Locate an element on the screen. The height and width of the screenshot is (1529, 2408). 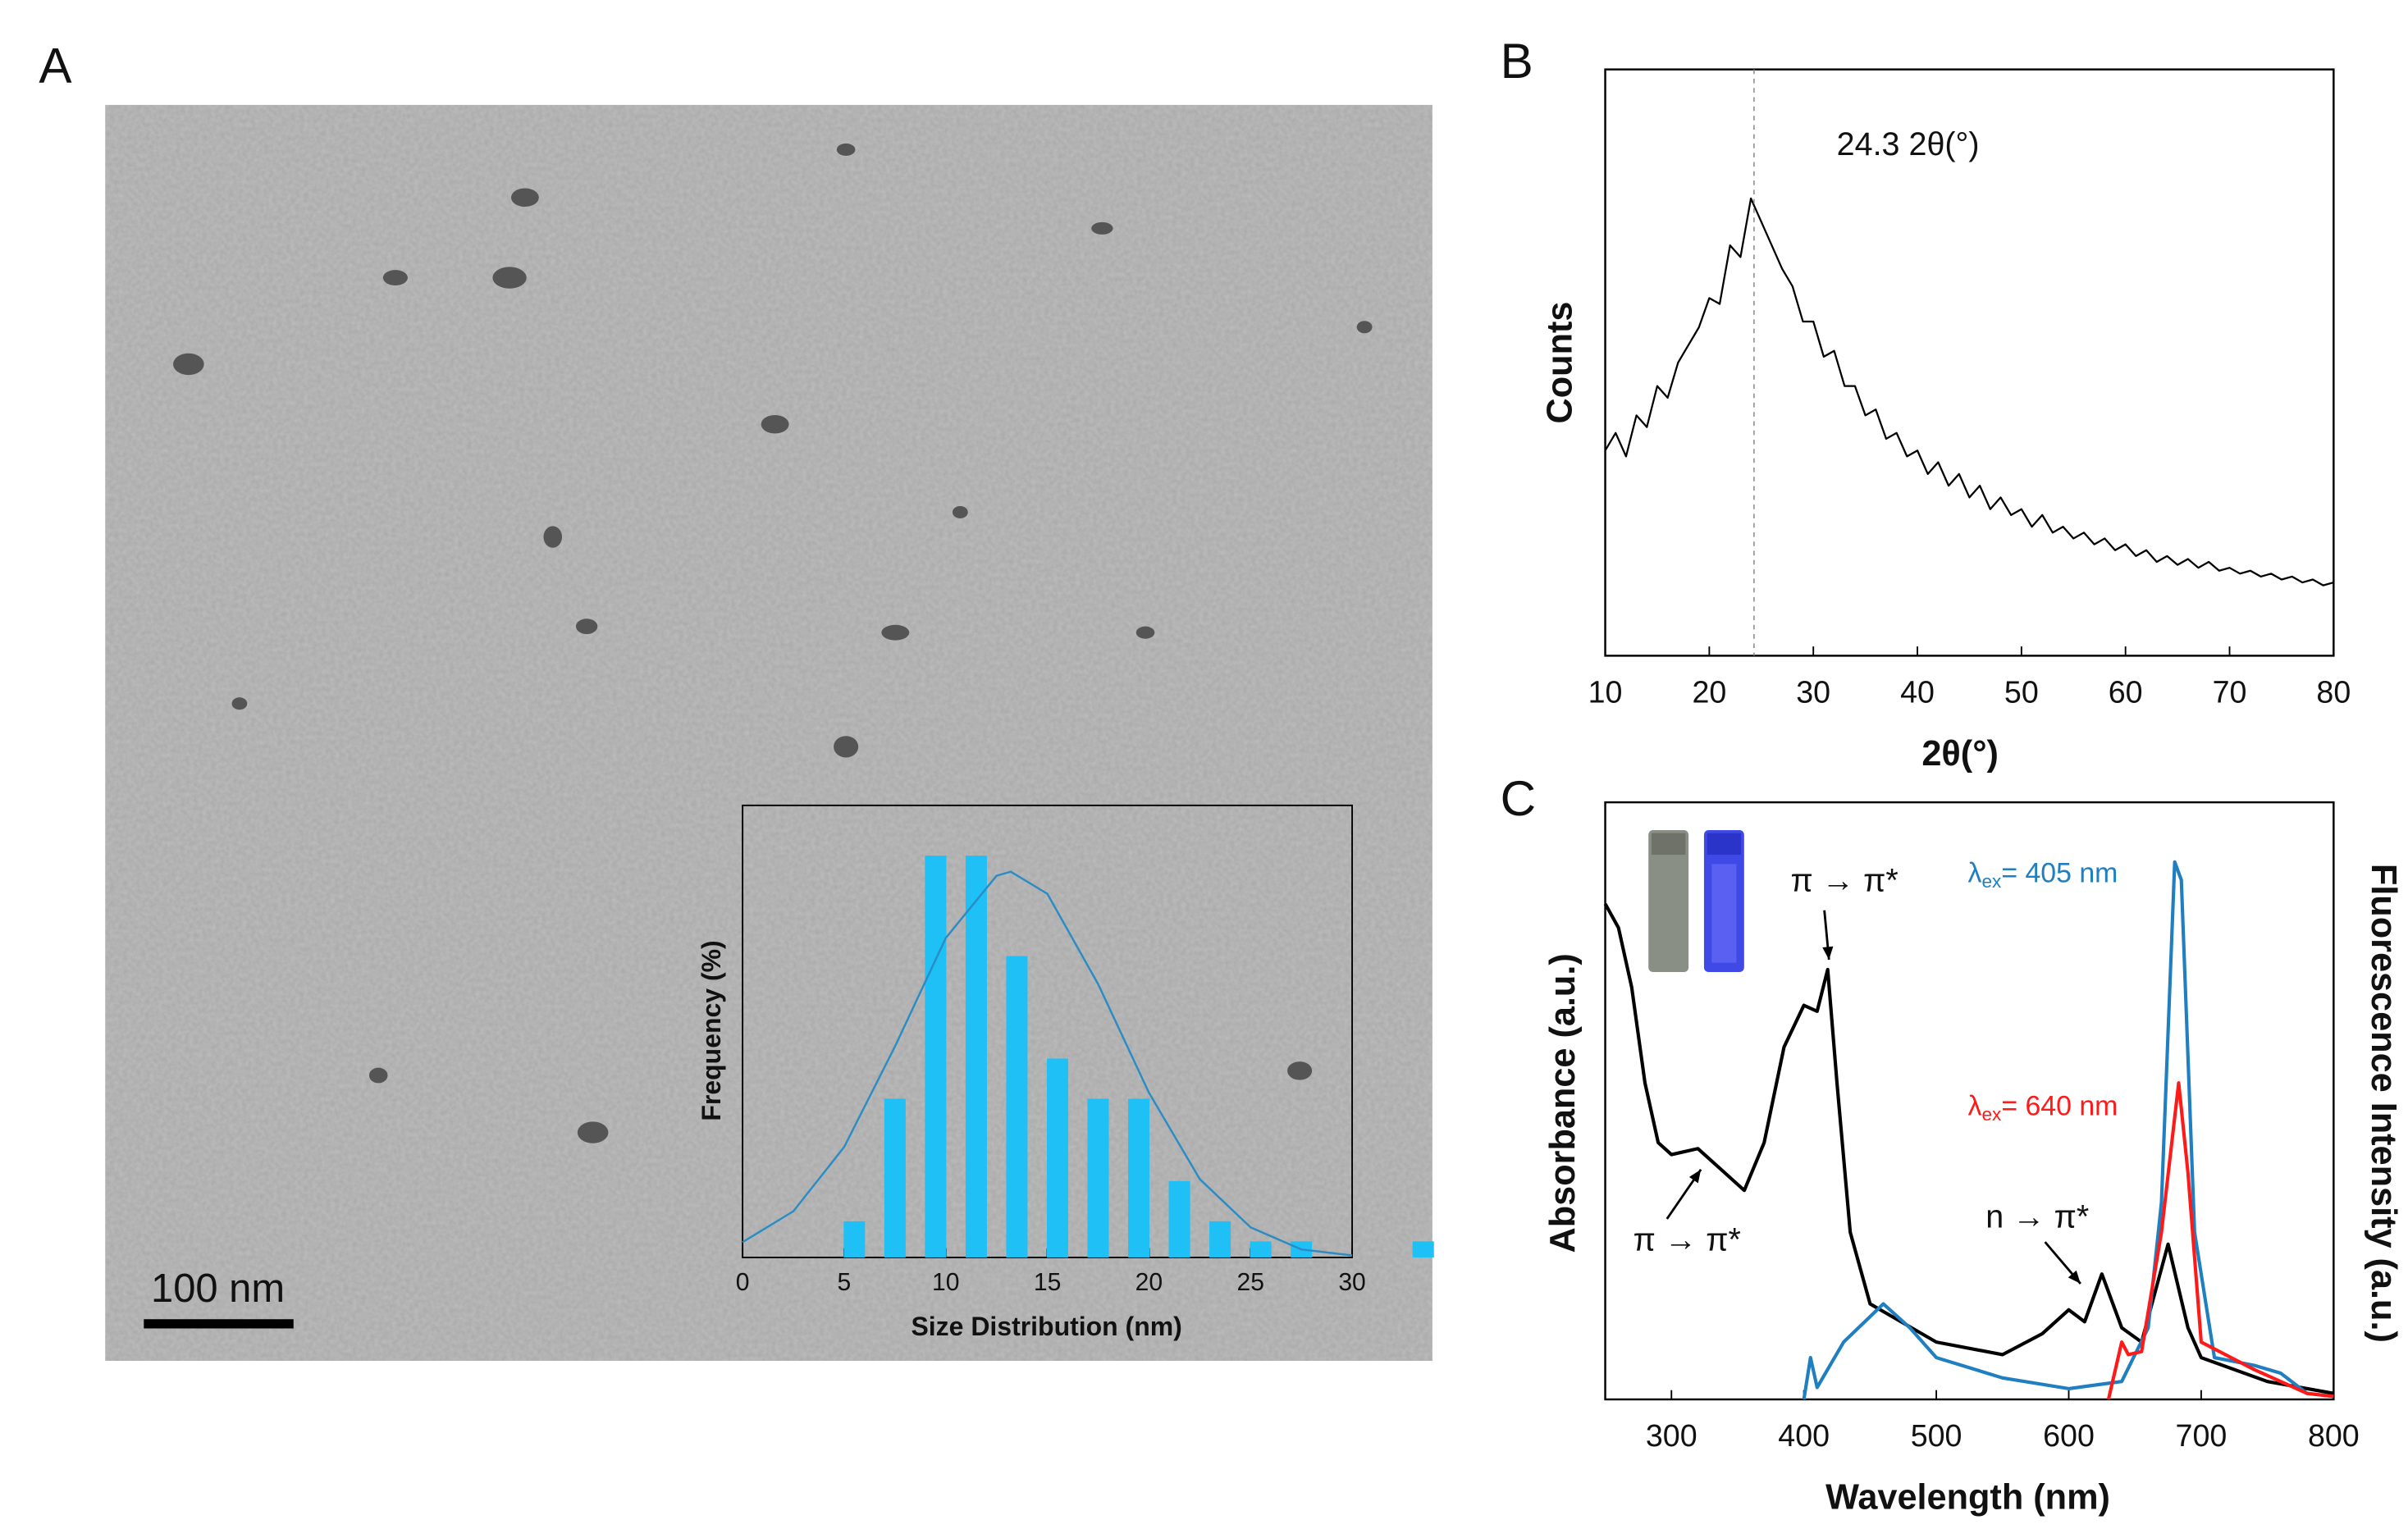
panel-label: C is located at coordinates (1518, 798).